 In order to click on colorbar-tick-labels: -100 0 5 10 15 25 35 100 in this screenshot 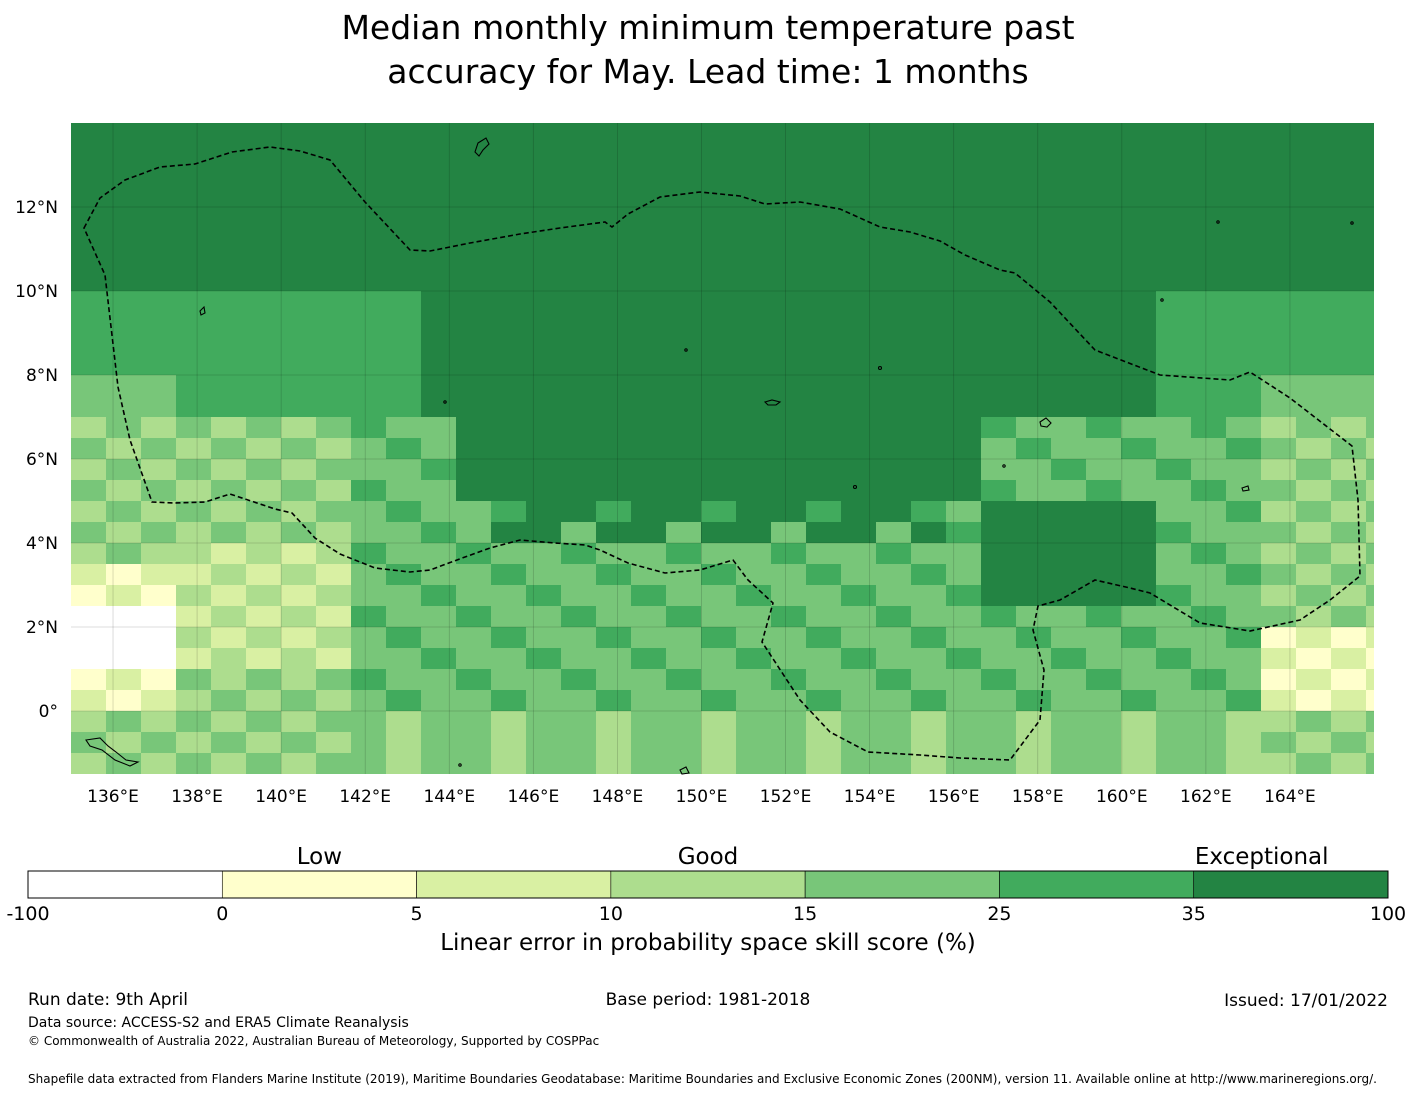, I will do `click(706, 914)`.